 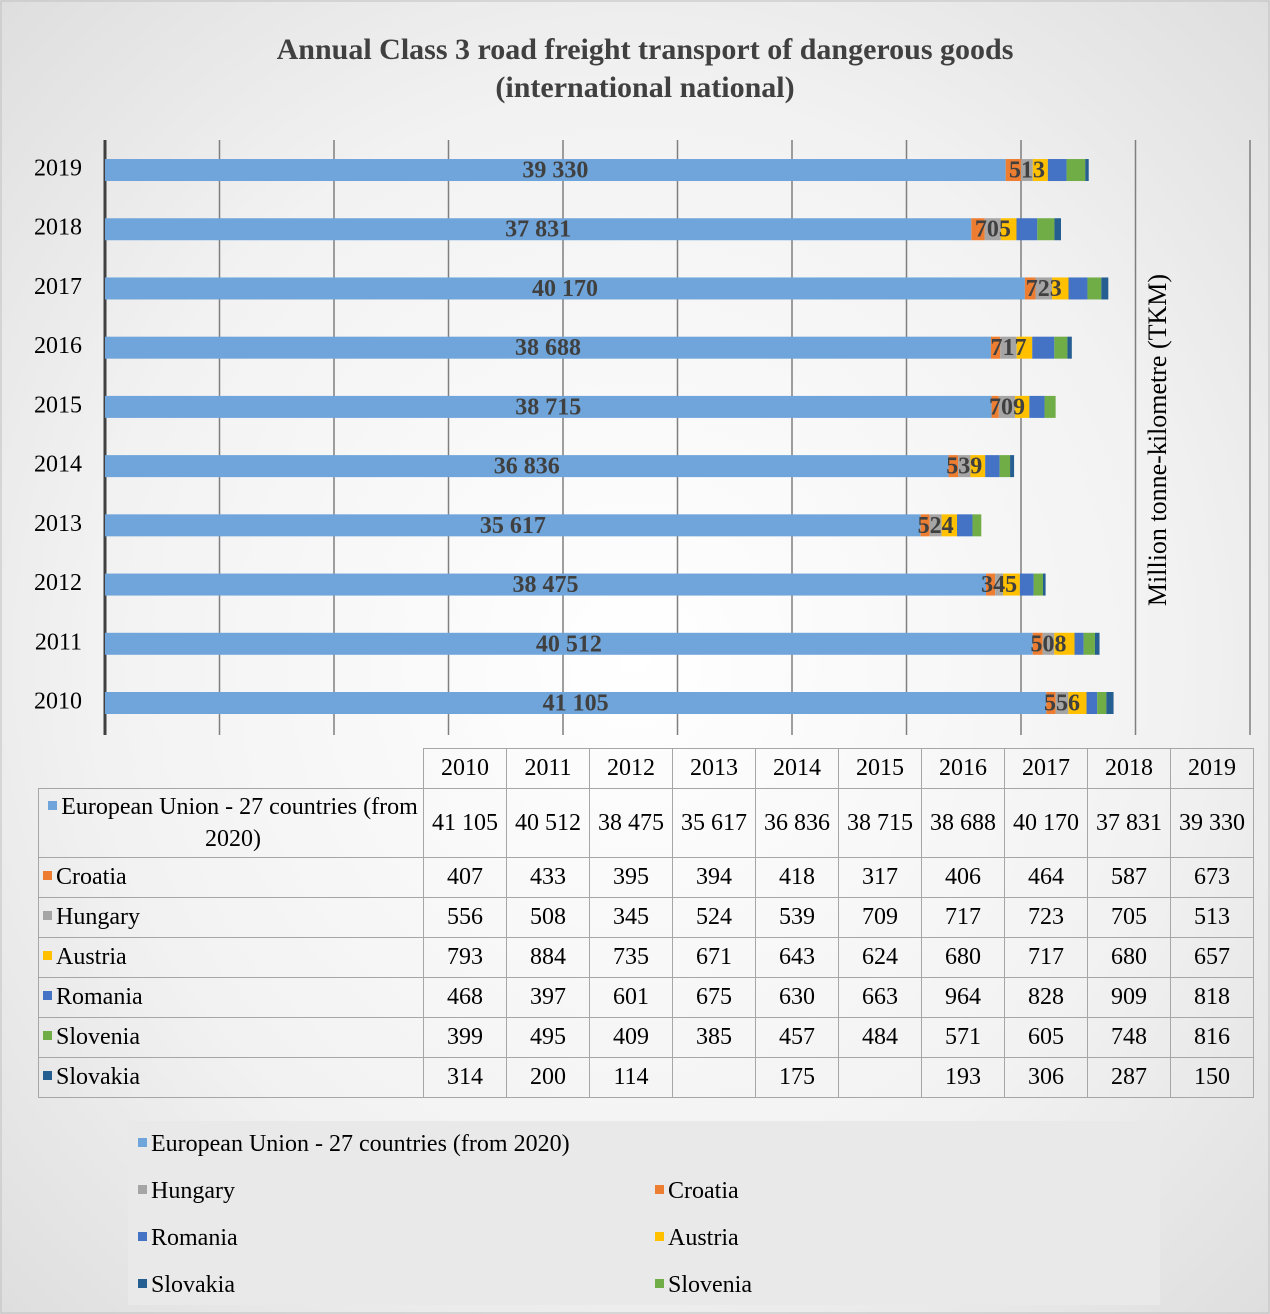 What do you see at coordinates (631, 823) in the screenshot?
I see `table-cell: 38 475` at bounding box center [631, 823].